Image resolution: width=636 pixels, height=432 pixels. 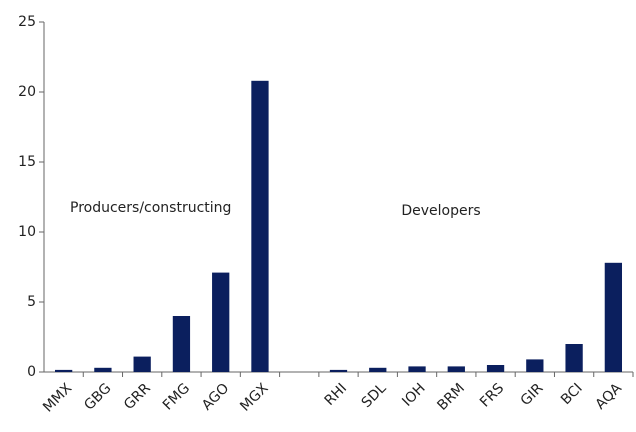 I want to click on x-tick-label: IOH, so click(x=413, y=394).